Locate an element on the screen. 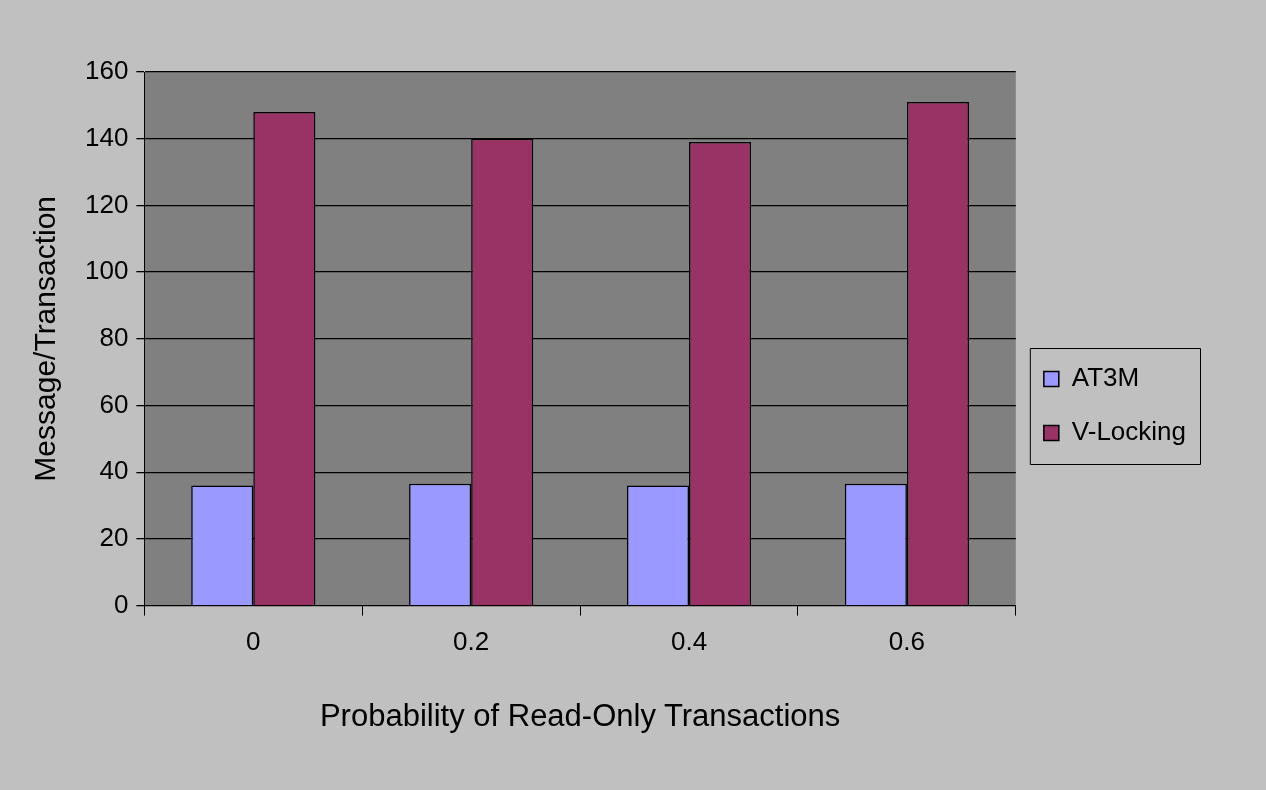 The image size is (1266, 790). x-tick-label: 0 is located at coordinates (253, 641).